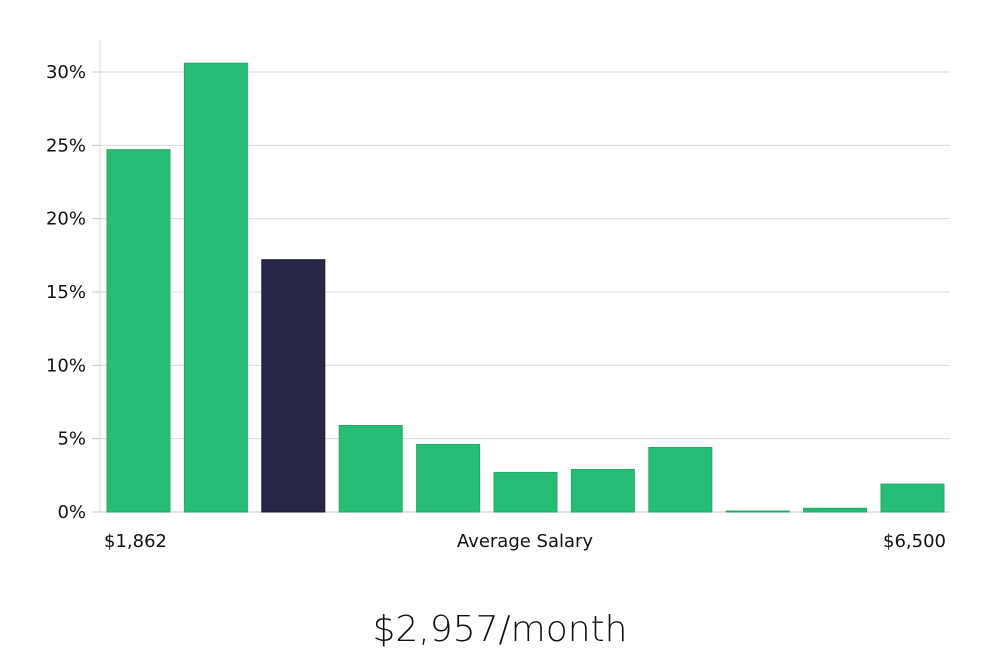 This screenshot has width=1000, height=660. I want to click on y-tick-label: 10%, so click(66, 365).